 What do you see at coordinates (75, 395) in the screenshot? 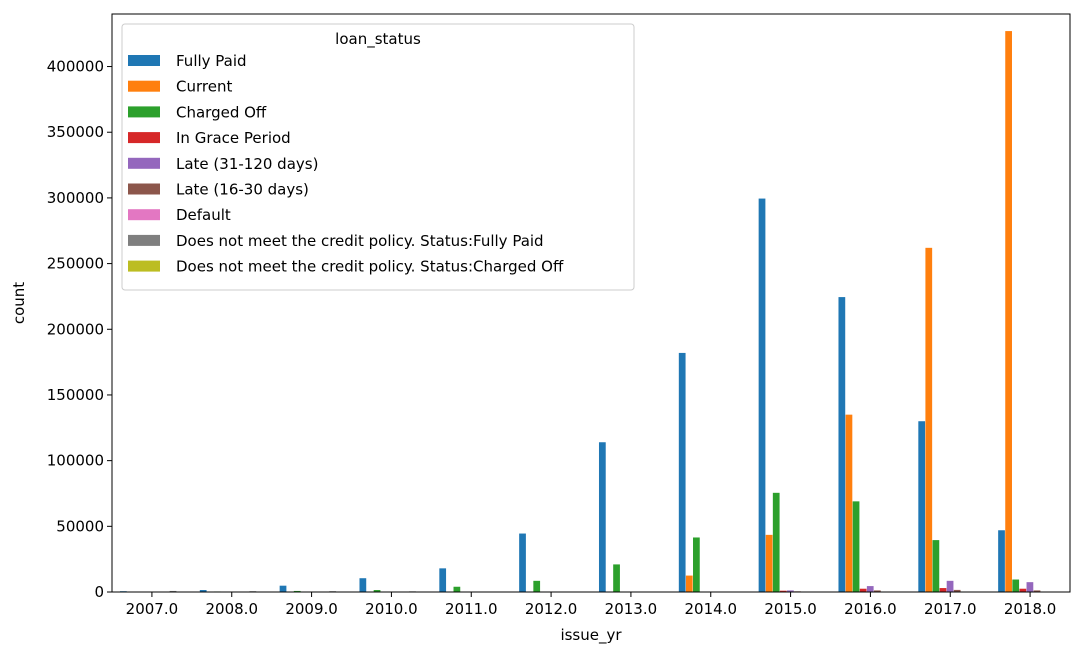
I see `y-tick-label: 150000` at bounding box center [75, 395].